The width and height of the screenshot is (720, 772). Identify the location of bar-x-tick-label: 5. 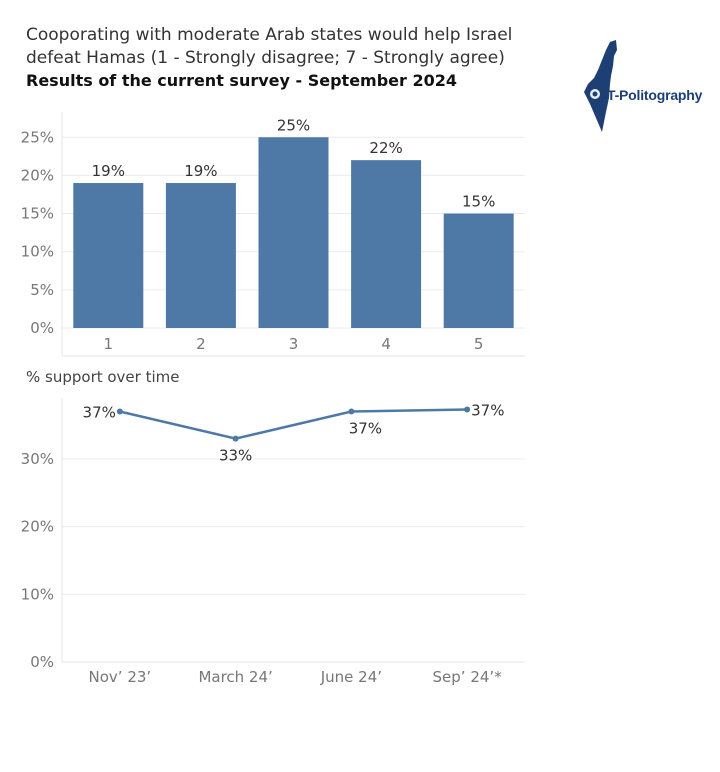
(479, 344).